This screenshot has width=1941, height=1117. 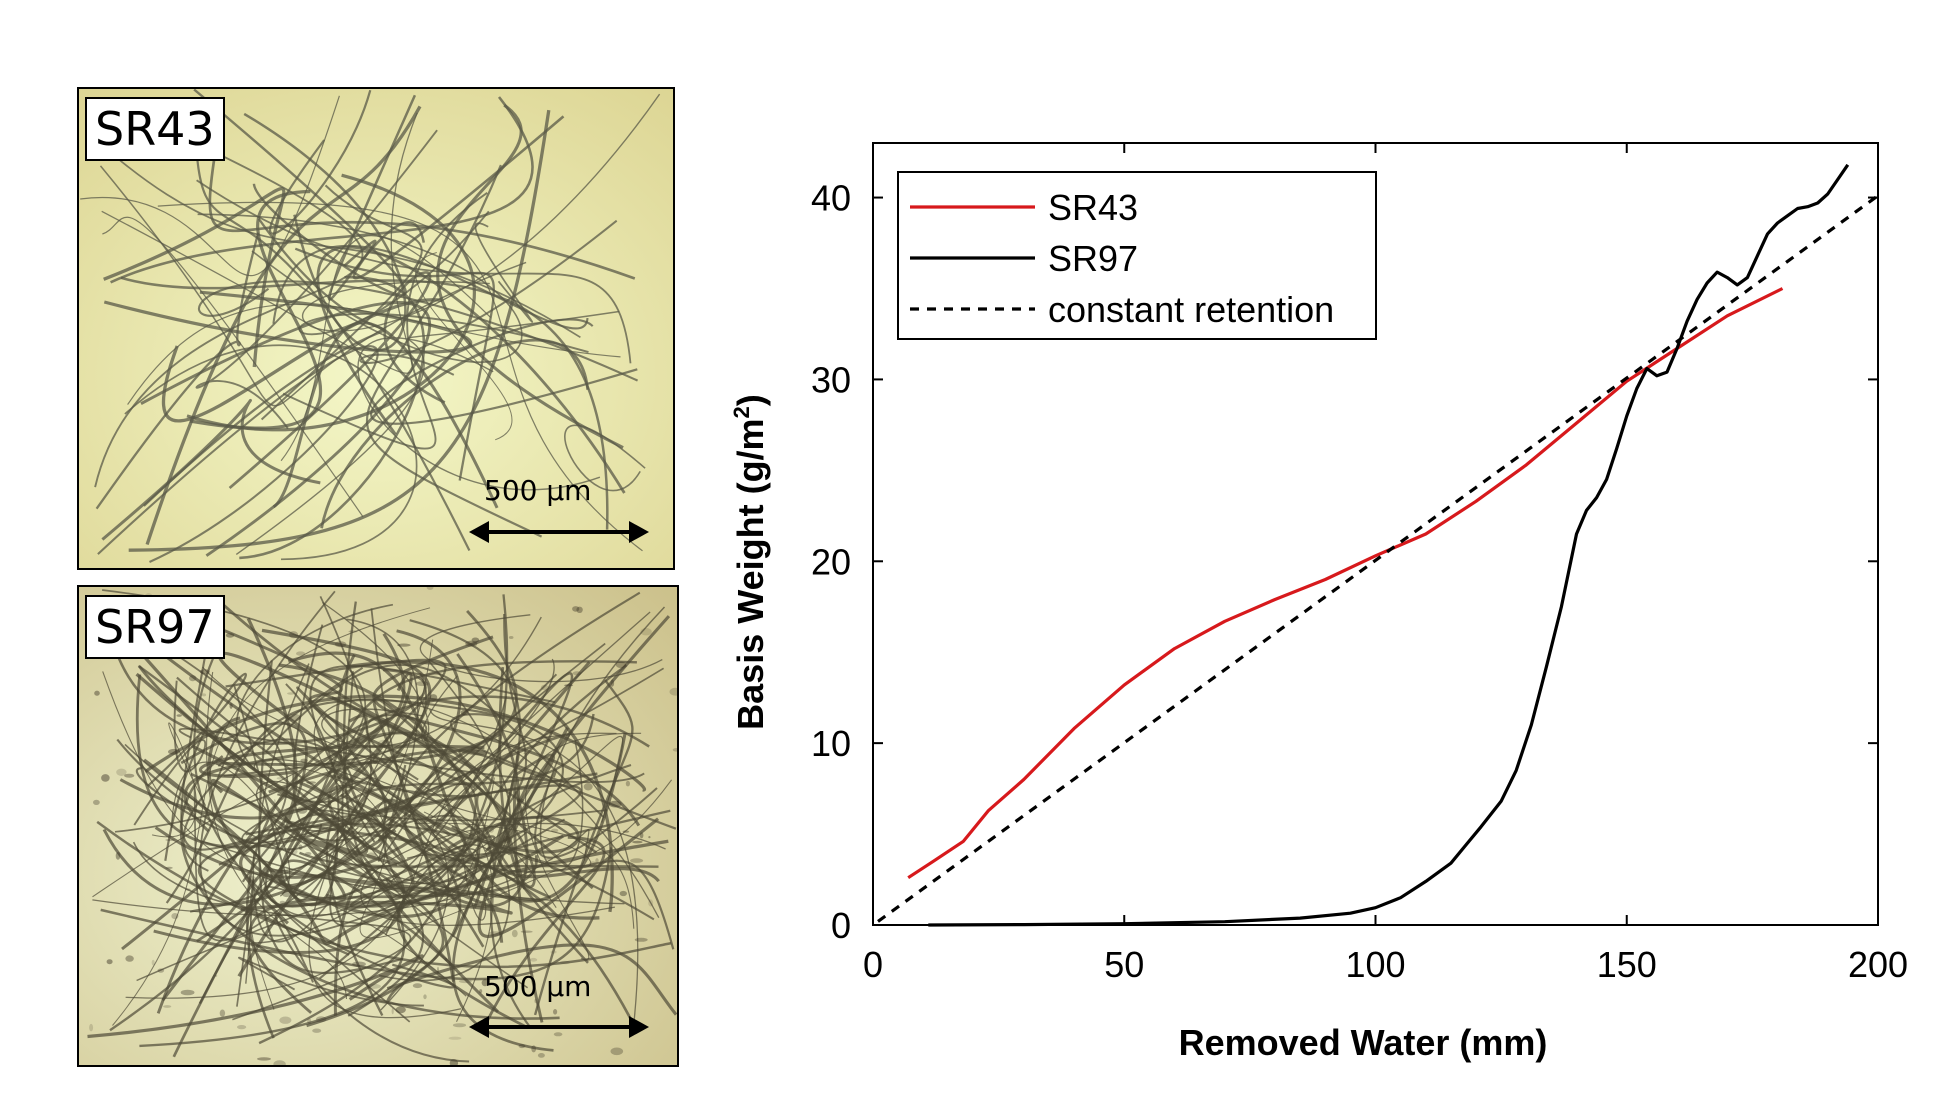 I want to click on y-tick-label: 0, so click(x=841, y=925).